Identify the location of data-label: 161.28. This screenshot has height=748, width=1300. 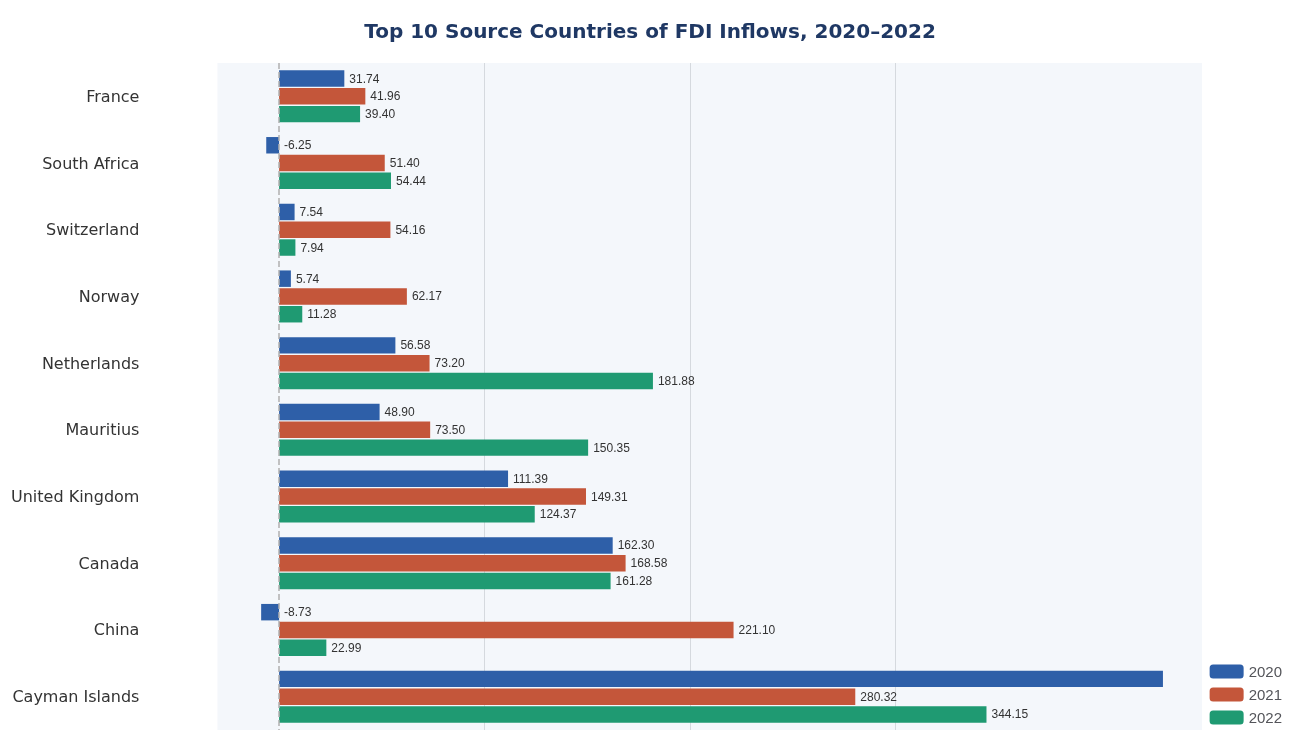
(634, 581).